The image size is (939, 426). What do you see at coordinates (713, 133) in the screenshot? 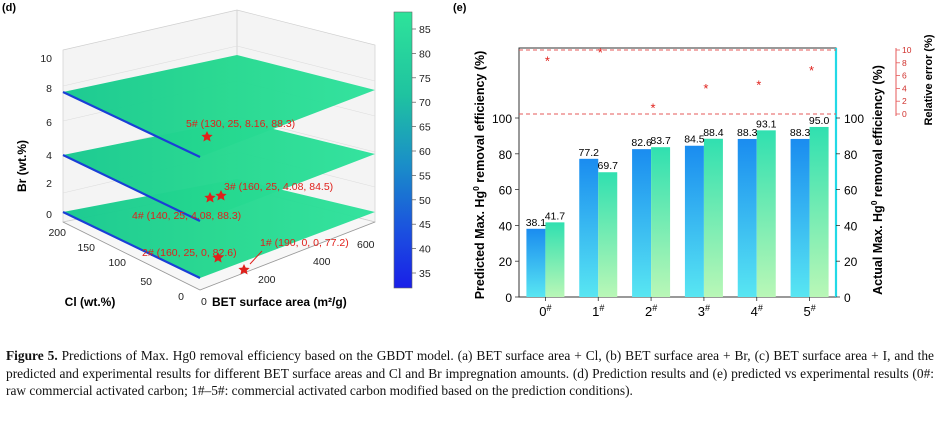
I see `bar-label-actual: 88.4` at bounding box center [713, 133].